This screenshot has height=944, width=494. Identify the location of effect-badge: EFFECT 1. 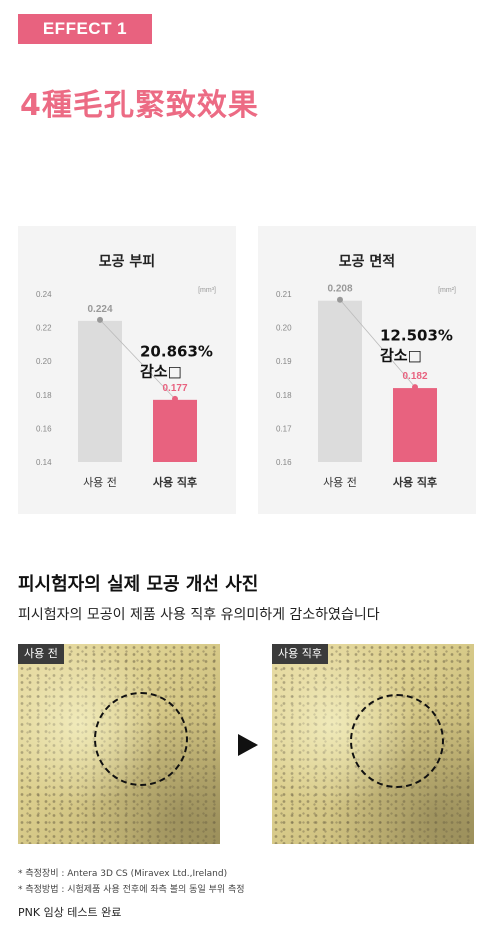
(85, 29).